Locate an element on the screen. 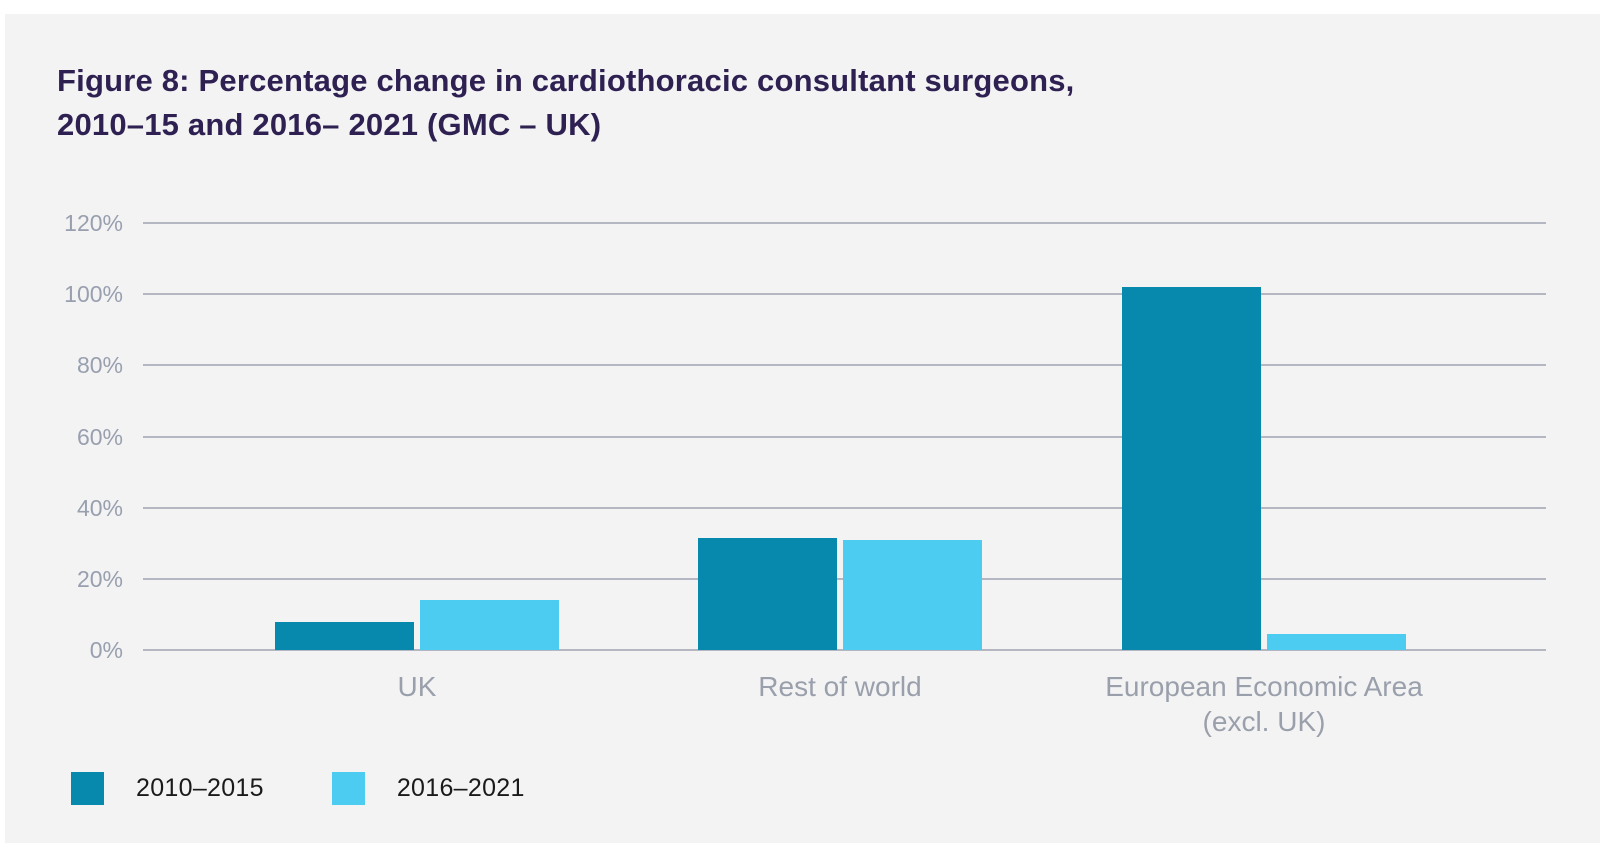 This screenshot has width=1600, height=852. category-label-0: UK is located at coordinates (417, 686).